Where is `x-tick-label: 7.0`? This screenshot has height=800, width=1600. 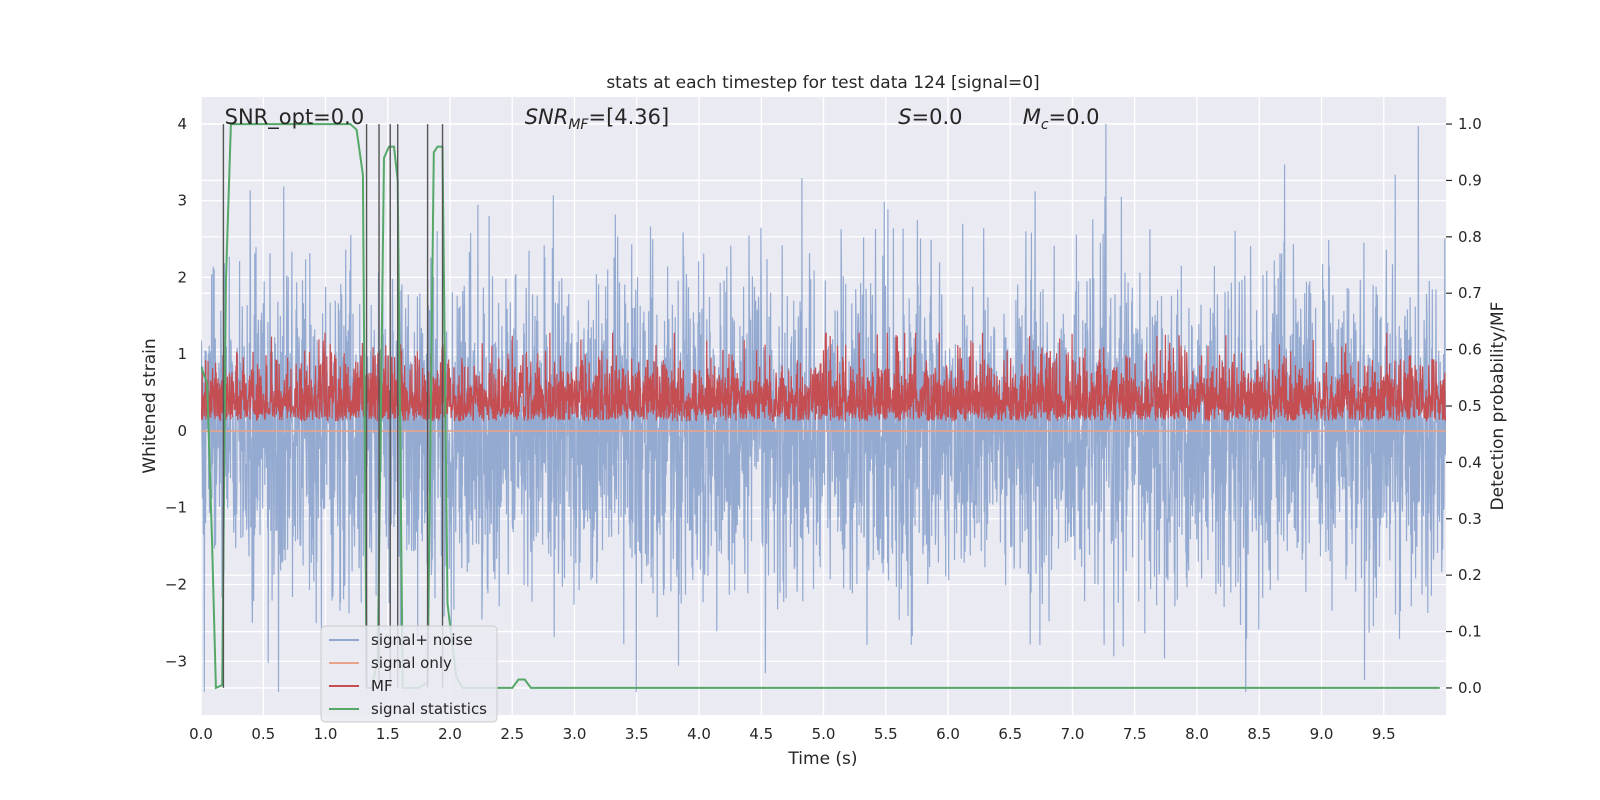
x-tick-label: 7.0 is located at coordinates (1073, 734).